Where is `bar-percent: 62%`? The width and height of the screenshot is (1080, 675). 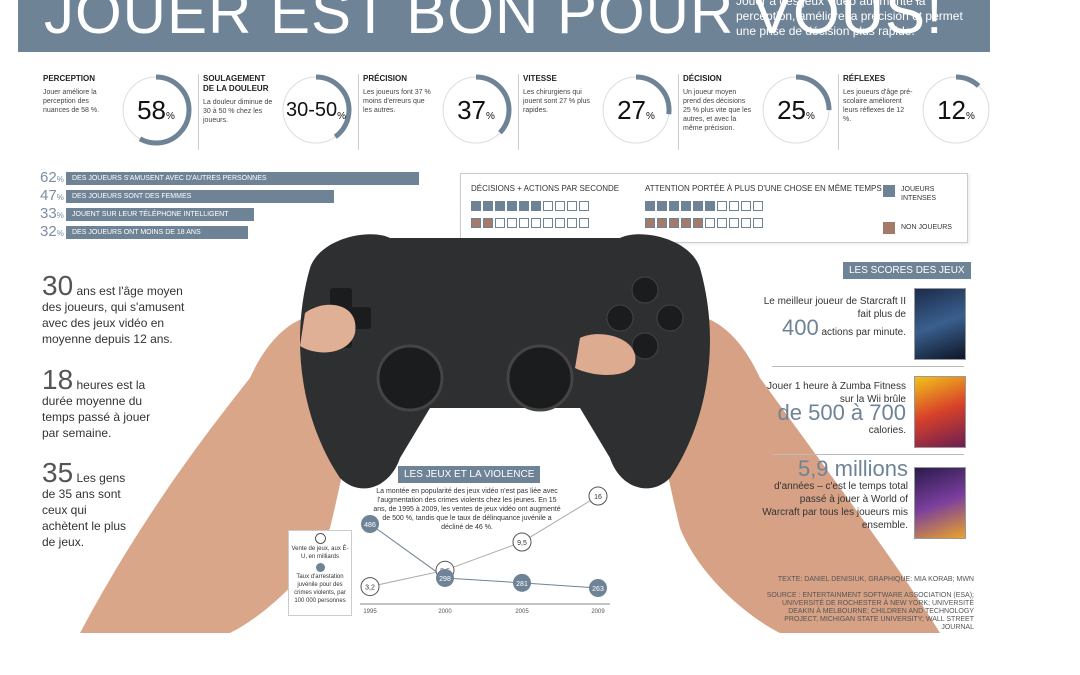
bar-percent: 62% is located at coordinates (52, 177).